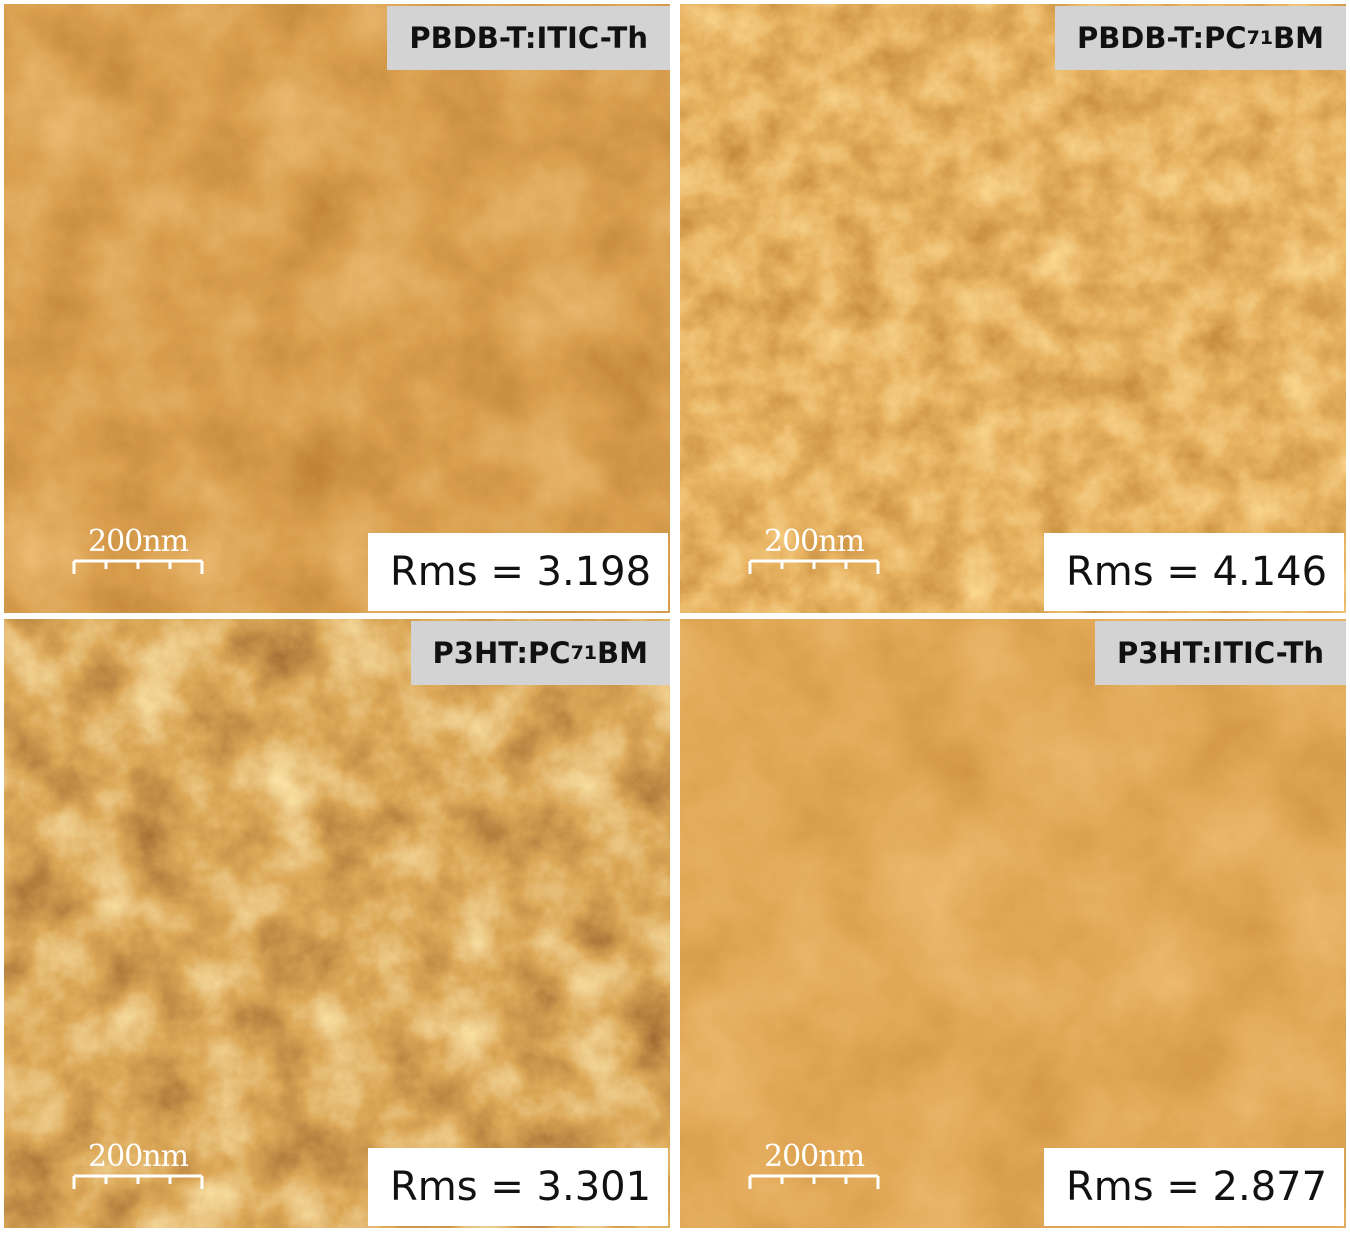 This screenshot has width=1350, height=1234. I want to click on label-text: P3HT:ITIC-Th, so click(1220, 653).